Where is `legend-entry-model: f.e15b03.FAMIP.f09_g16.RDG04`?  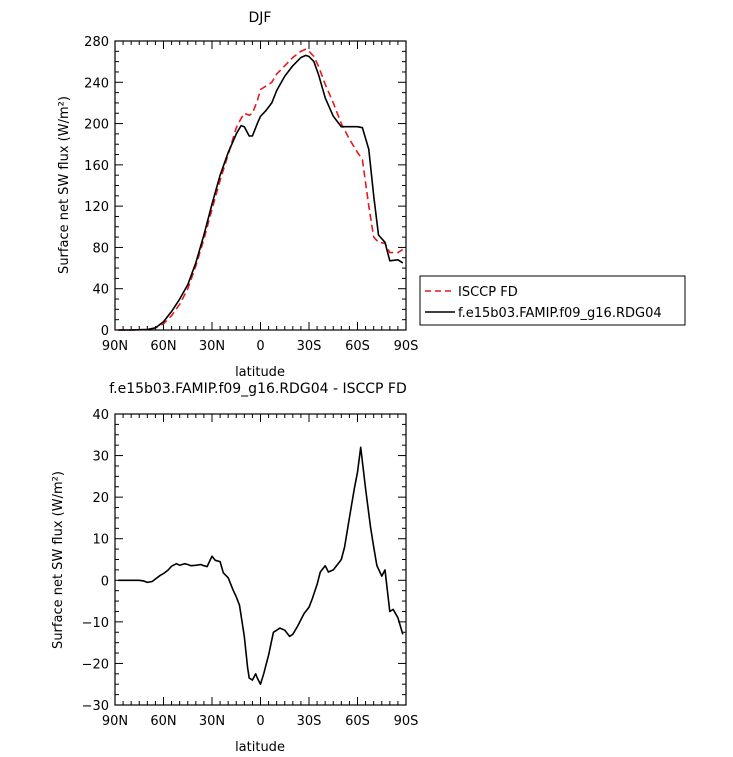
legend-entry-model: f.e15b03.FAMIP.f09_g16.RDG04 is located at coordinates (560, 313).